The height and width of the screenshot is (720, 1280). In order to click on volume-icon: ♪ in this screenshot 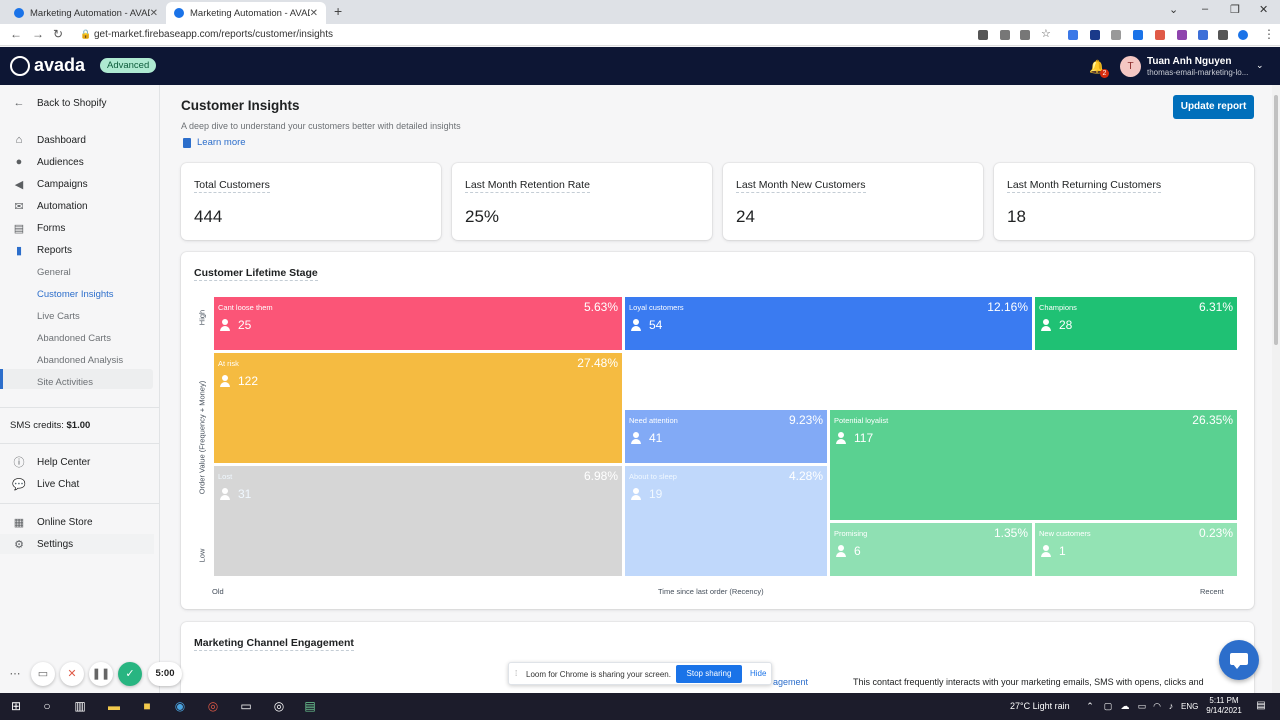, I will do `click(1171, 706)`.